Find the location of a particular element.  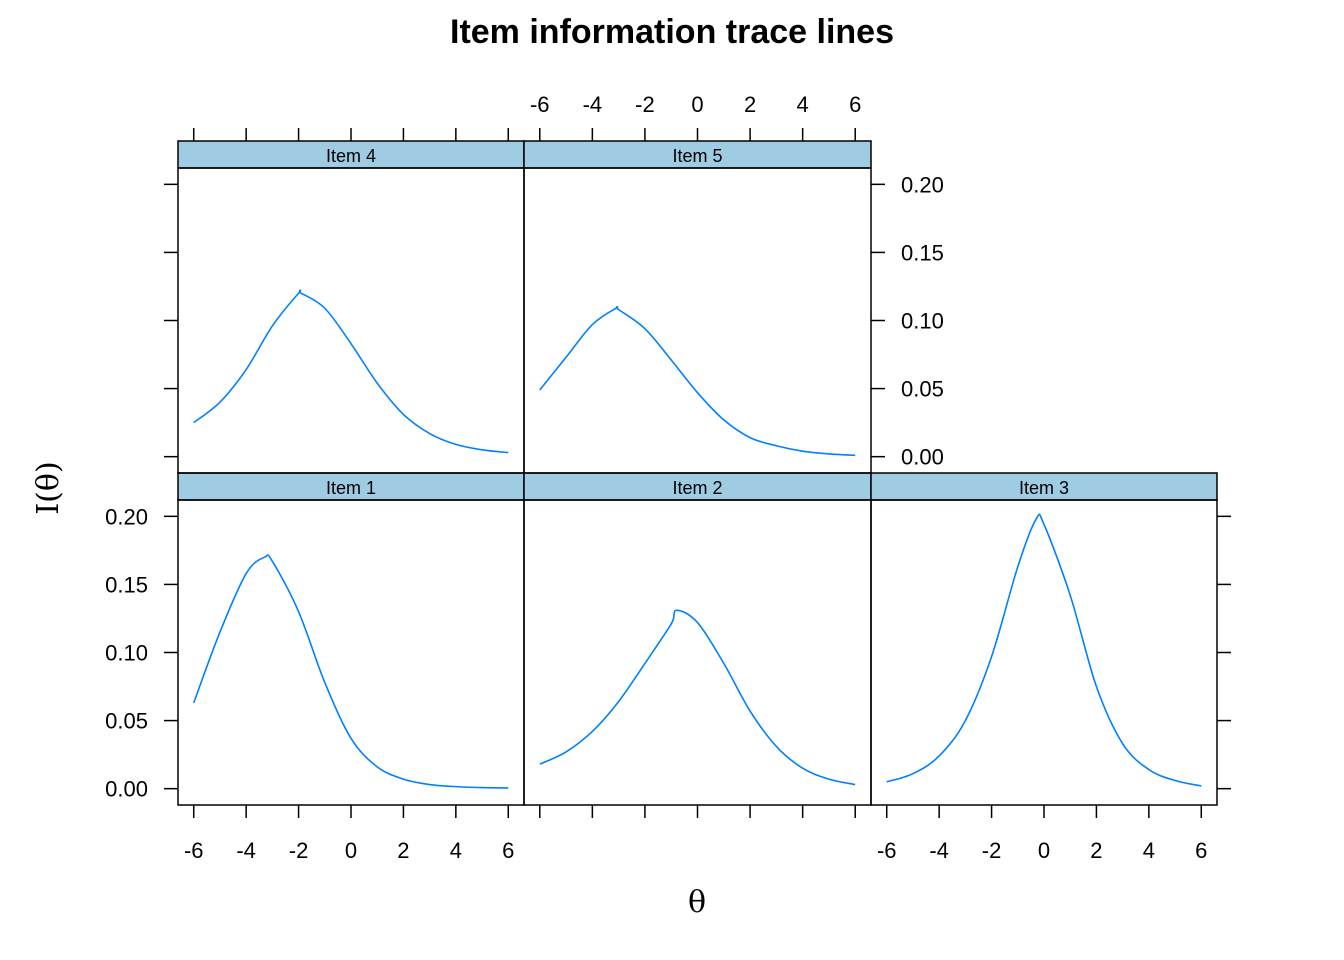

x-axis-bottom-col3: -6 -4 -2 0 2 4 6 is located at coordinates (1042, 834).